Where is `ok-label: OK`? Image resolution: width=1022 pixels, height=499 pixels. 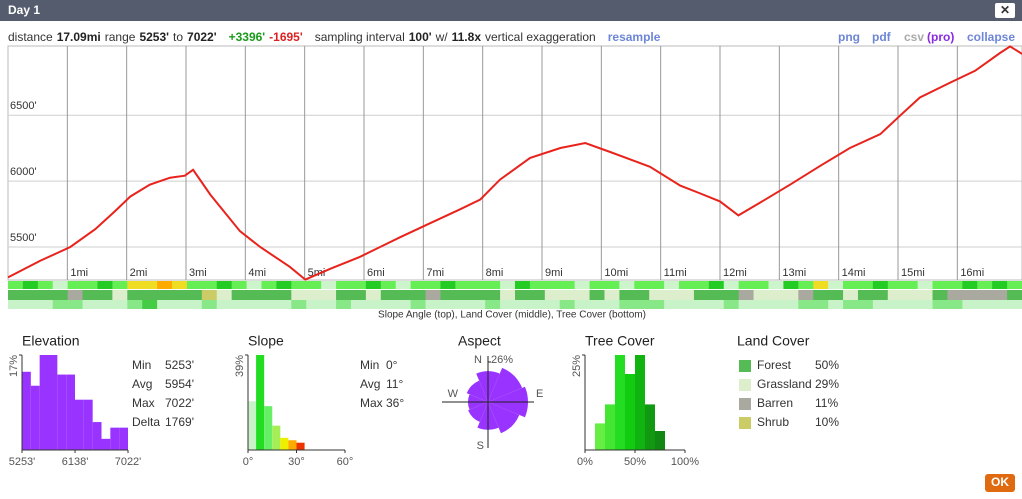 ok-label: OK is located at coordinates (1000, 482).